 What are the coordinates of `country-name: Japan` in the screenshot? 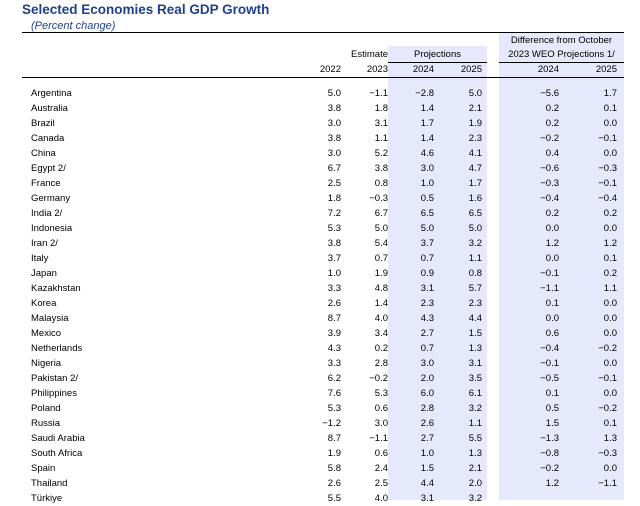 It's located at (44, 273).